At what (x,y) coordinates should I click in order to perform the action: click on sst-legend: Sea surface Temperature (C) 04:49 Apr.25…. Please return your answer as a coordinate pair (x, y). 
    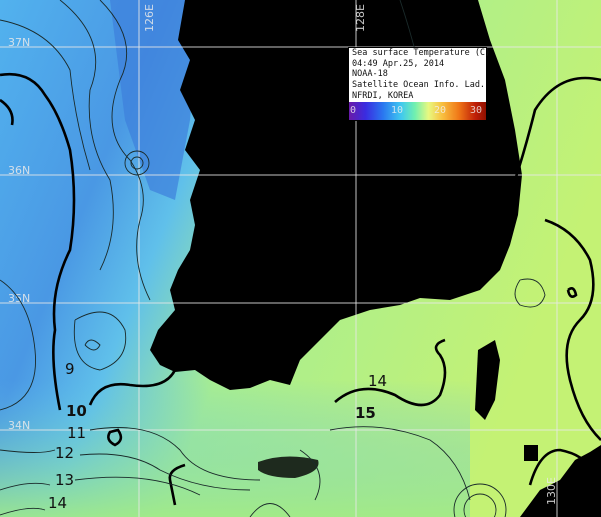
    Looking at the image, I should click on (419, 84).